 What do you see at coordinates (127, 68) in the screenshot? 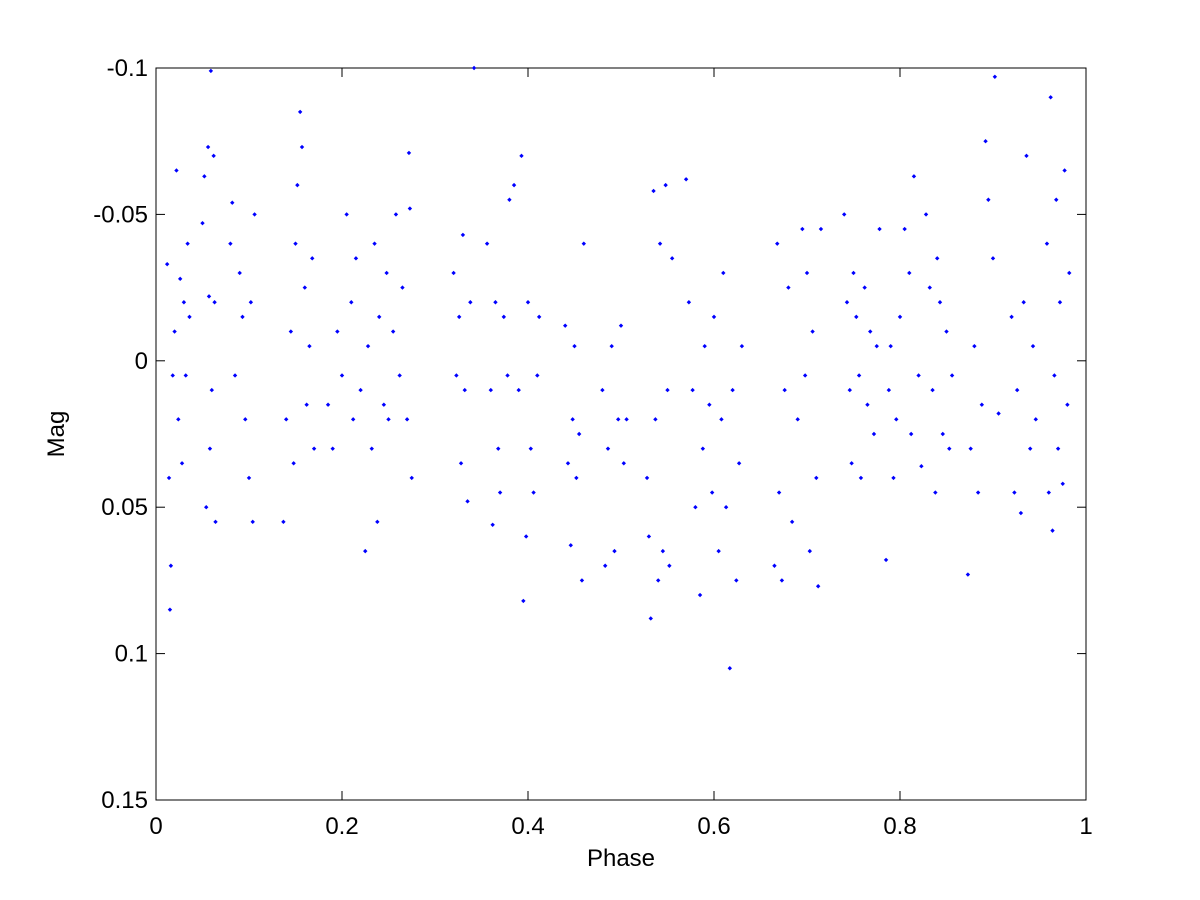
I see `y-tick-label: -0.1` at bounding box center [127, 68].